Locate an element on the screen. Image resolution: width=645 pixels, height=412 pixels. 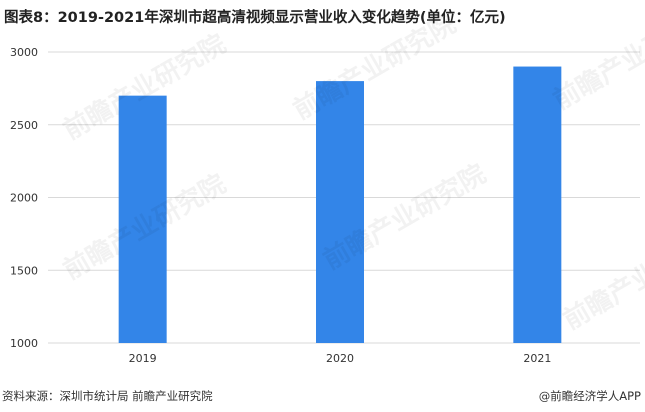
chart-title: 图表8：2019-2021年深圳市超高清视频显示营业收入变化趋势(单位：亿元) is located at coordinates (255, 18).